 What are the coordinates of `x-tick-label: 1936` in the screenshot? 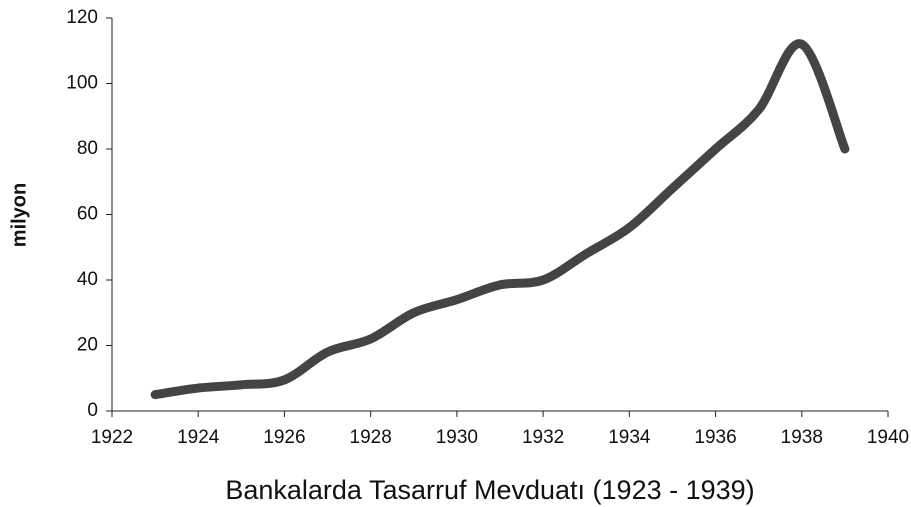 It's located at (715, 437).